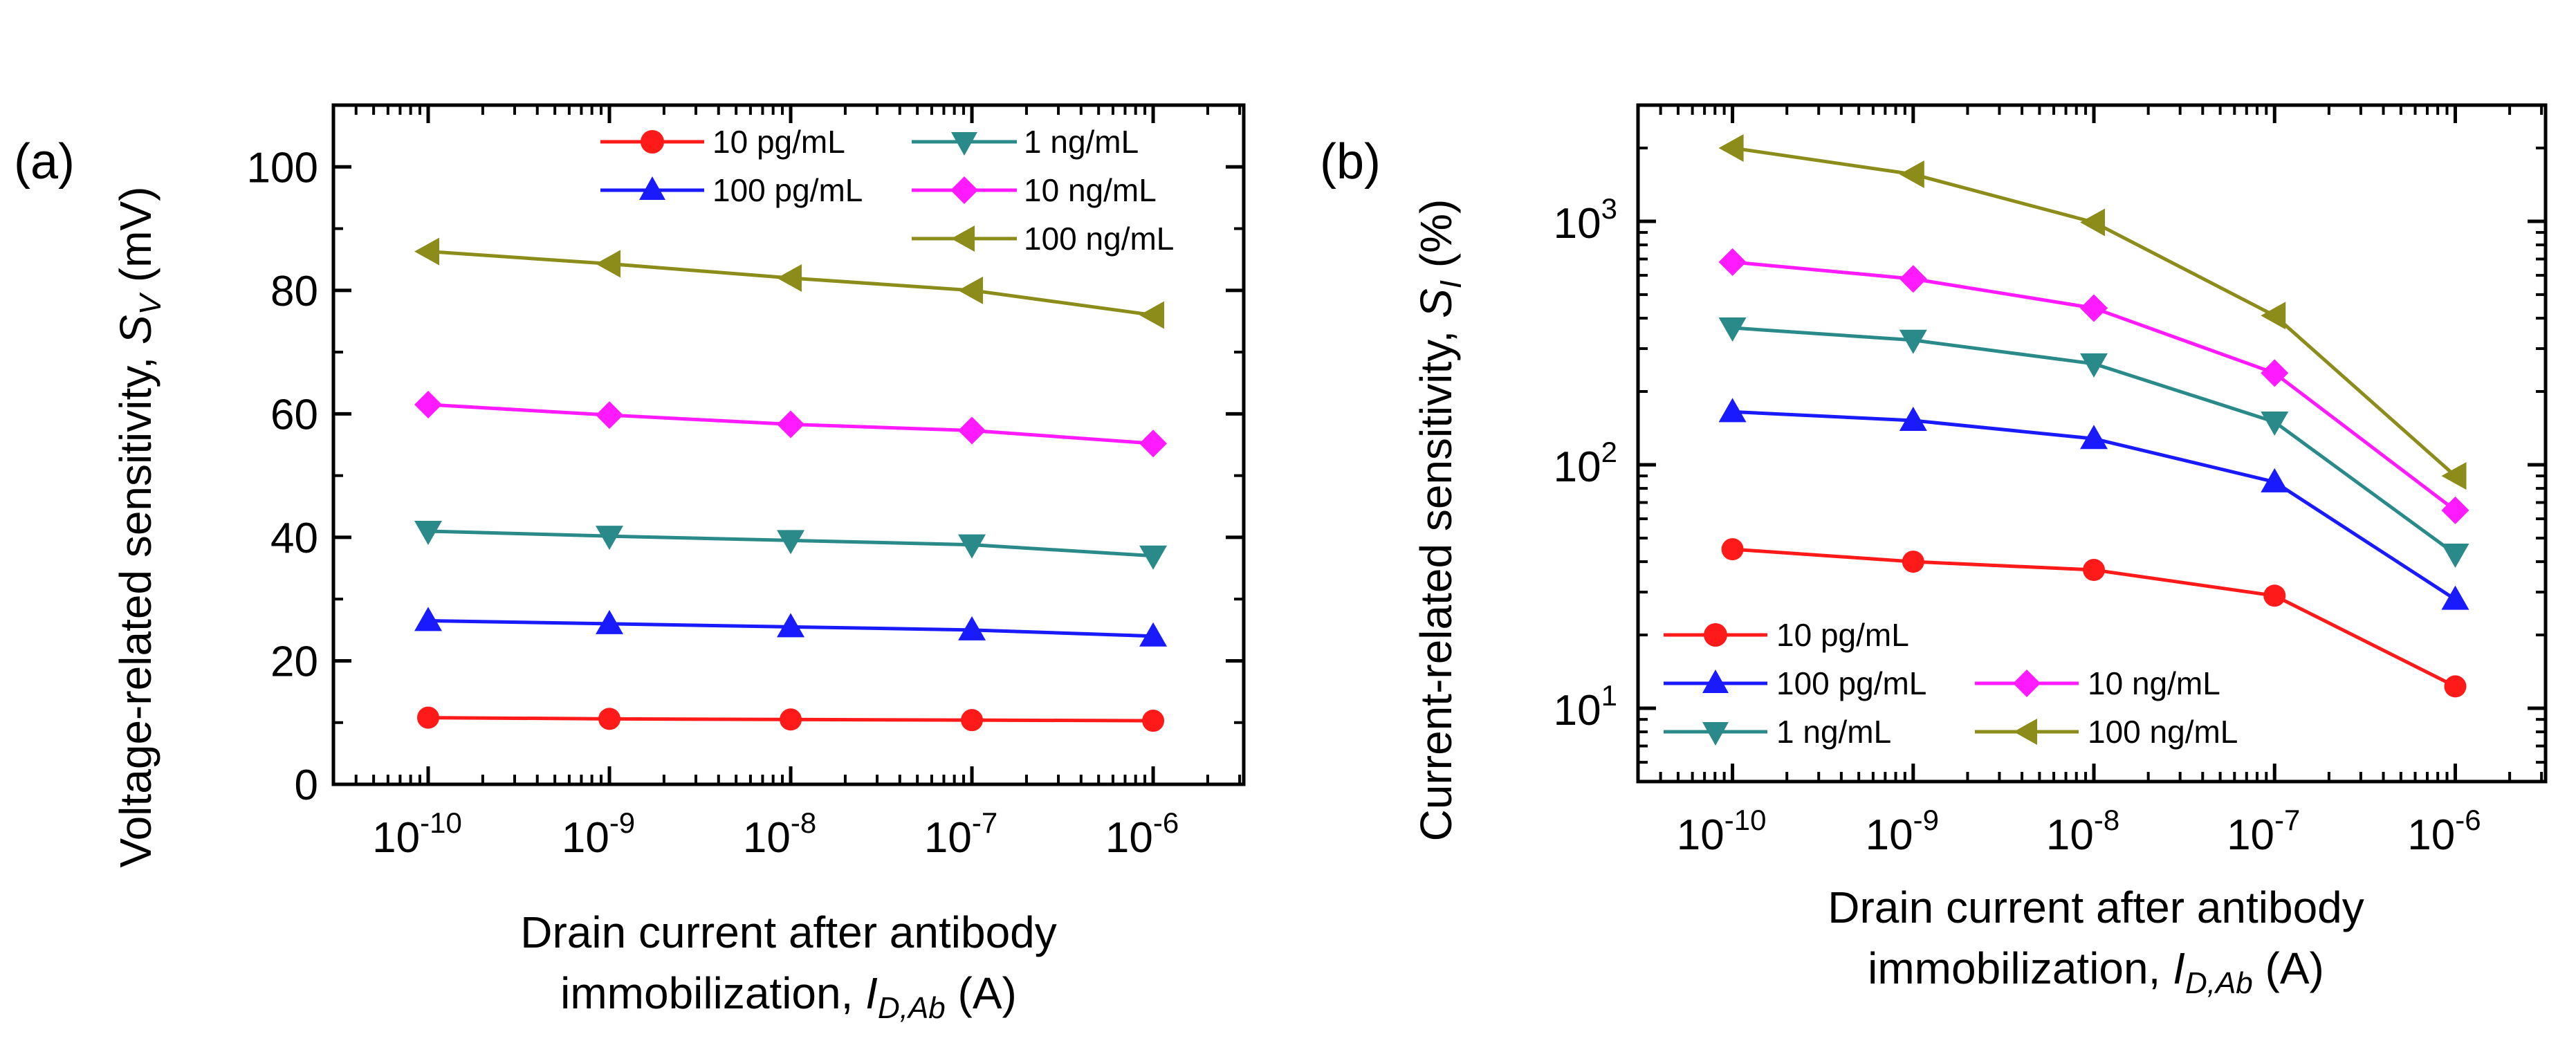 This screenshot has height=1043, width=2576. What do you see at coordinates (294, 538) in the screenshot?
I see `y-tick-label: 40` at bounding box center [294, 538].